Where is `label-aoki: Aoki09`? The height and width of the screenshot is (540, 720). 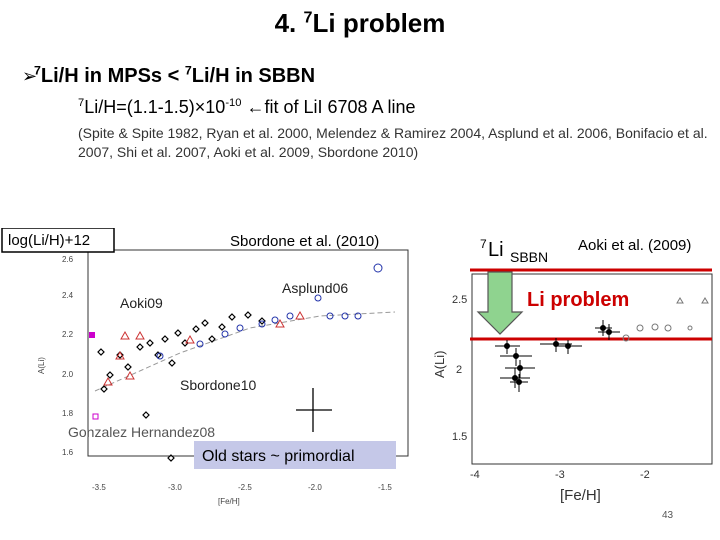
label-aoki: Aoki09 is located at coordinates (141, 303).